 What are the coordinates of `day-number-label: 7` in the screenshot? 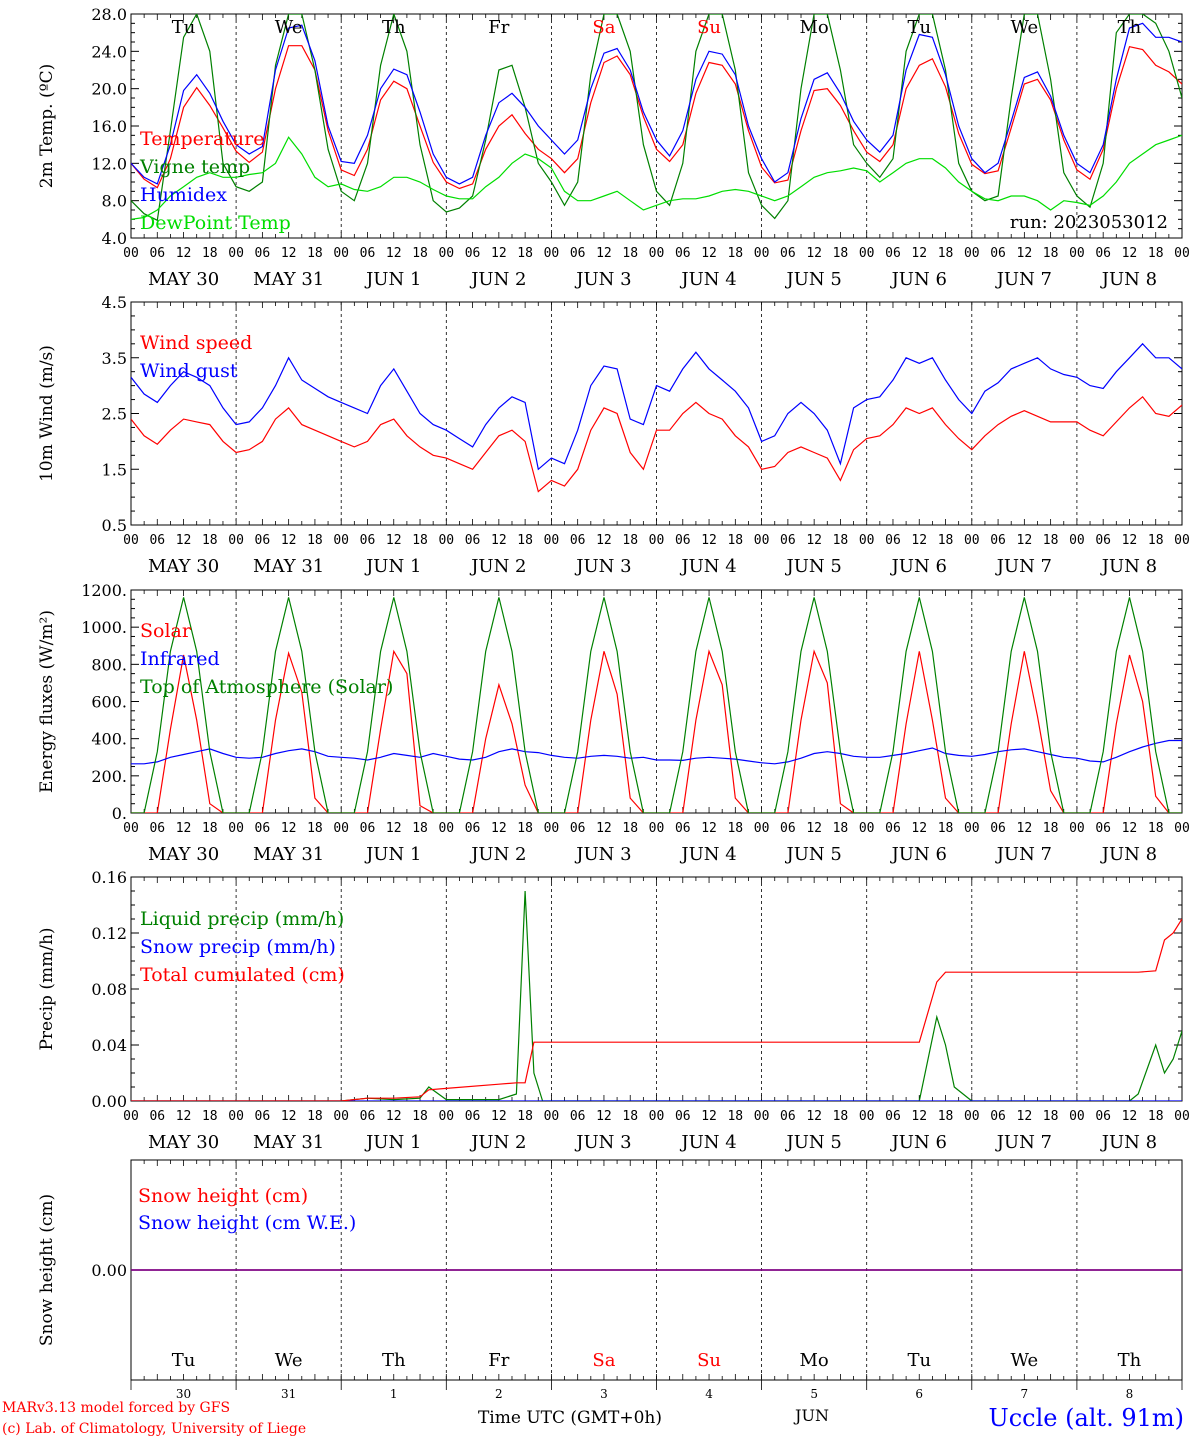 It's located at (1025, 1394).